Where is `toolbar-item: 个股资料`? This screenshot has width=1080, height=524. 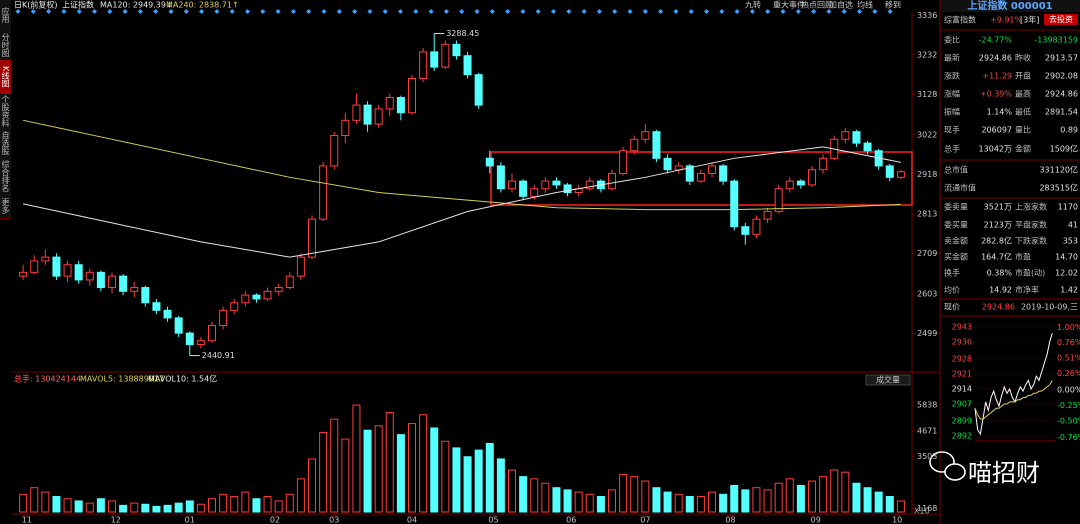 toolbar-item: 个股资料 is located at coordinates (5, 111).